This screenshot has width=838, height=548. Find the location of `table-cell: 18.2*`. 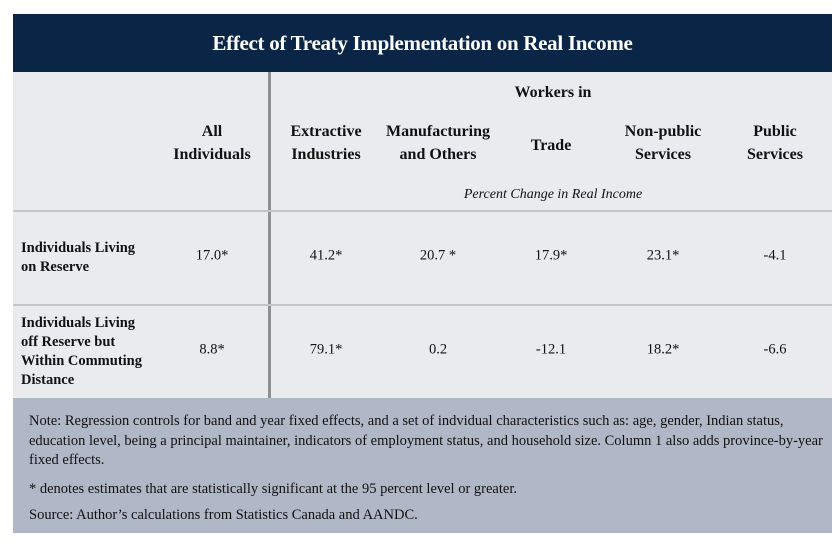

table-cell: 18.2* is located at coordinates (663, 349).